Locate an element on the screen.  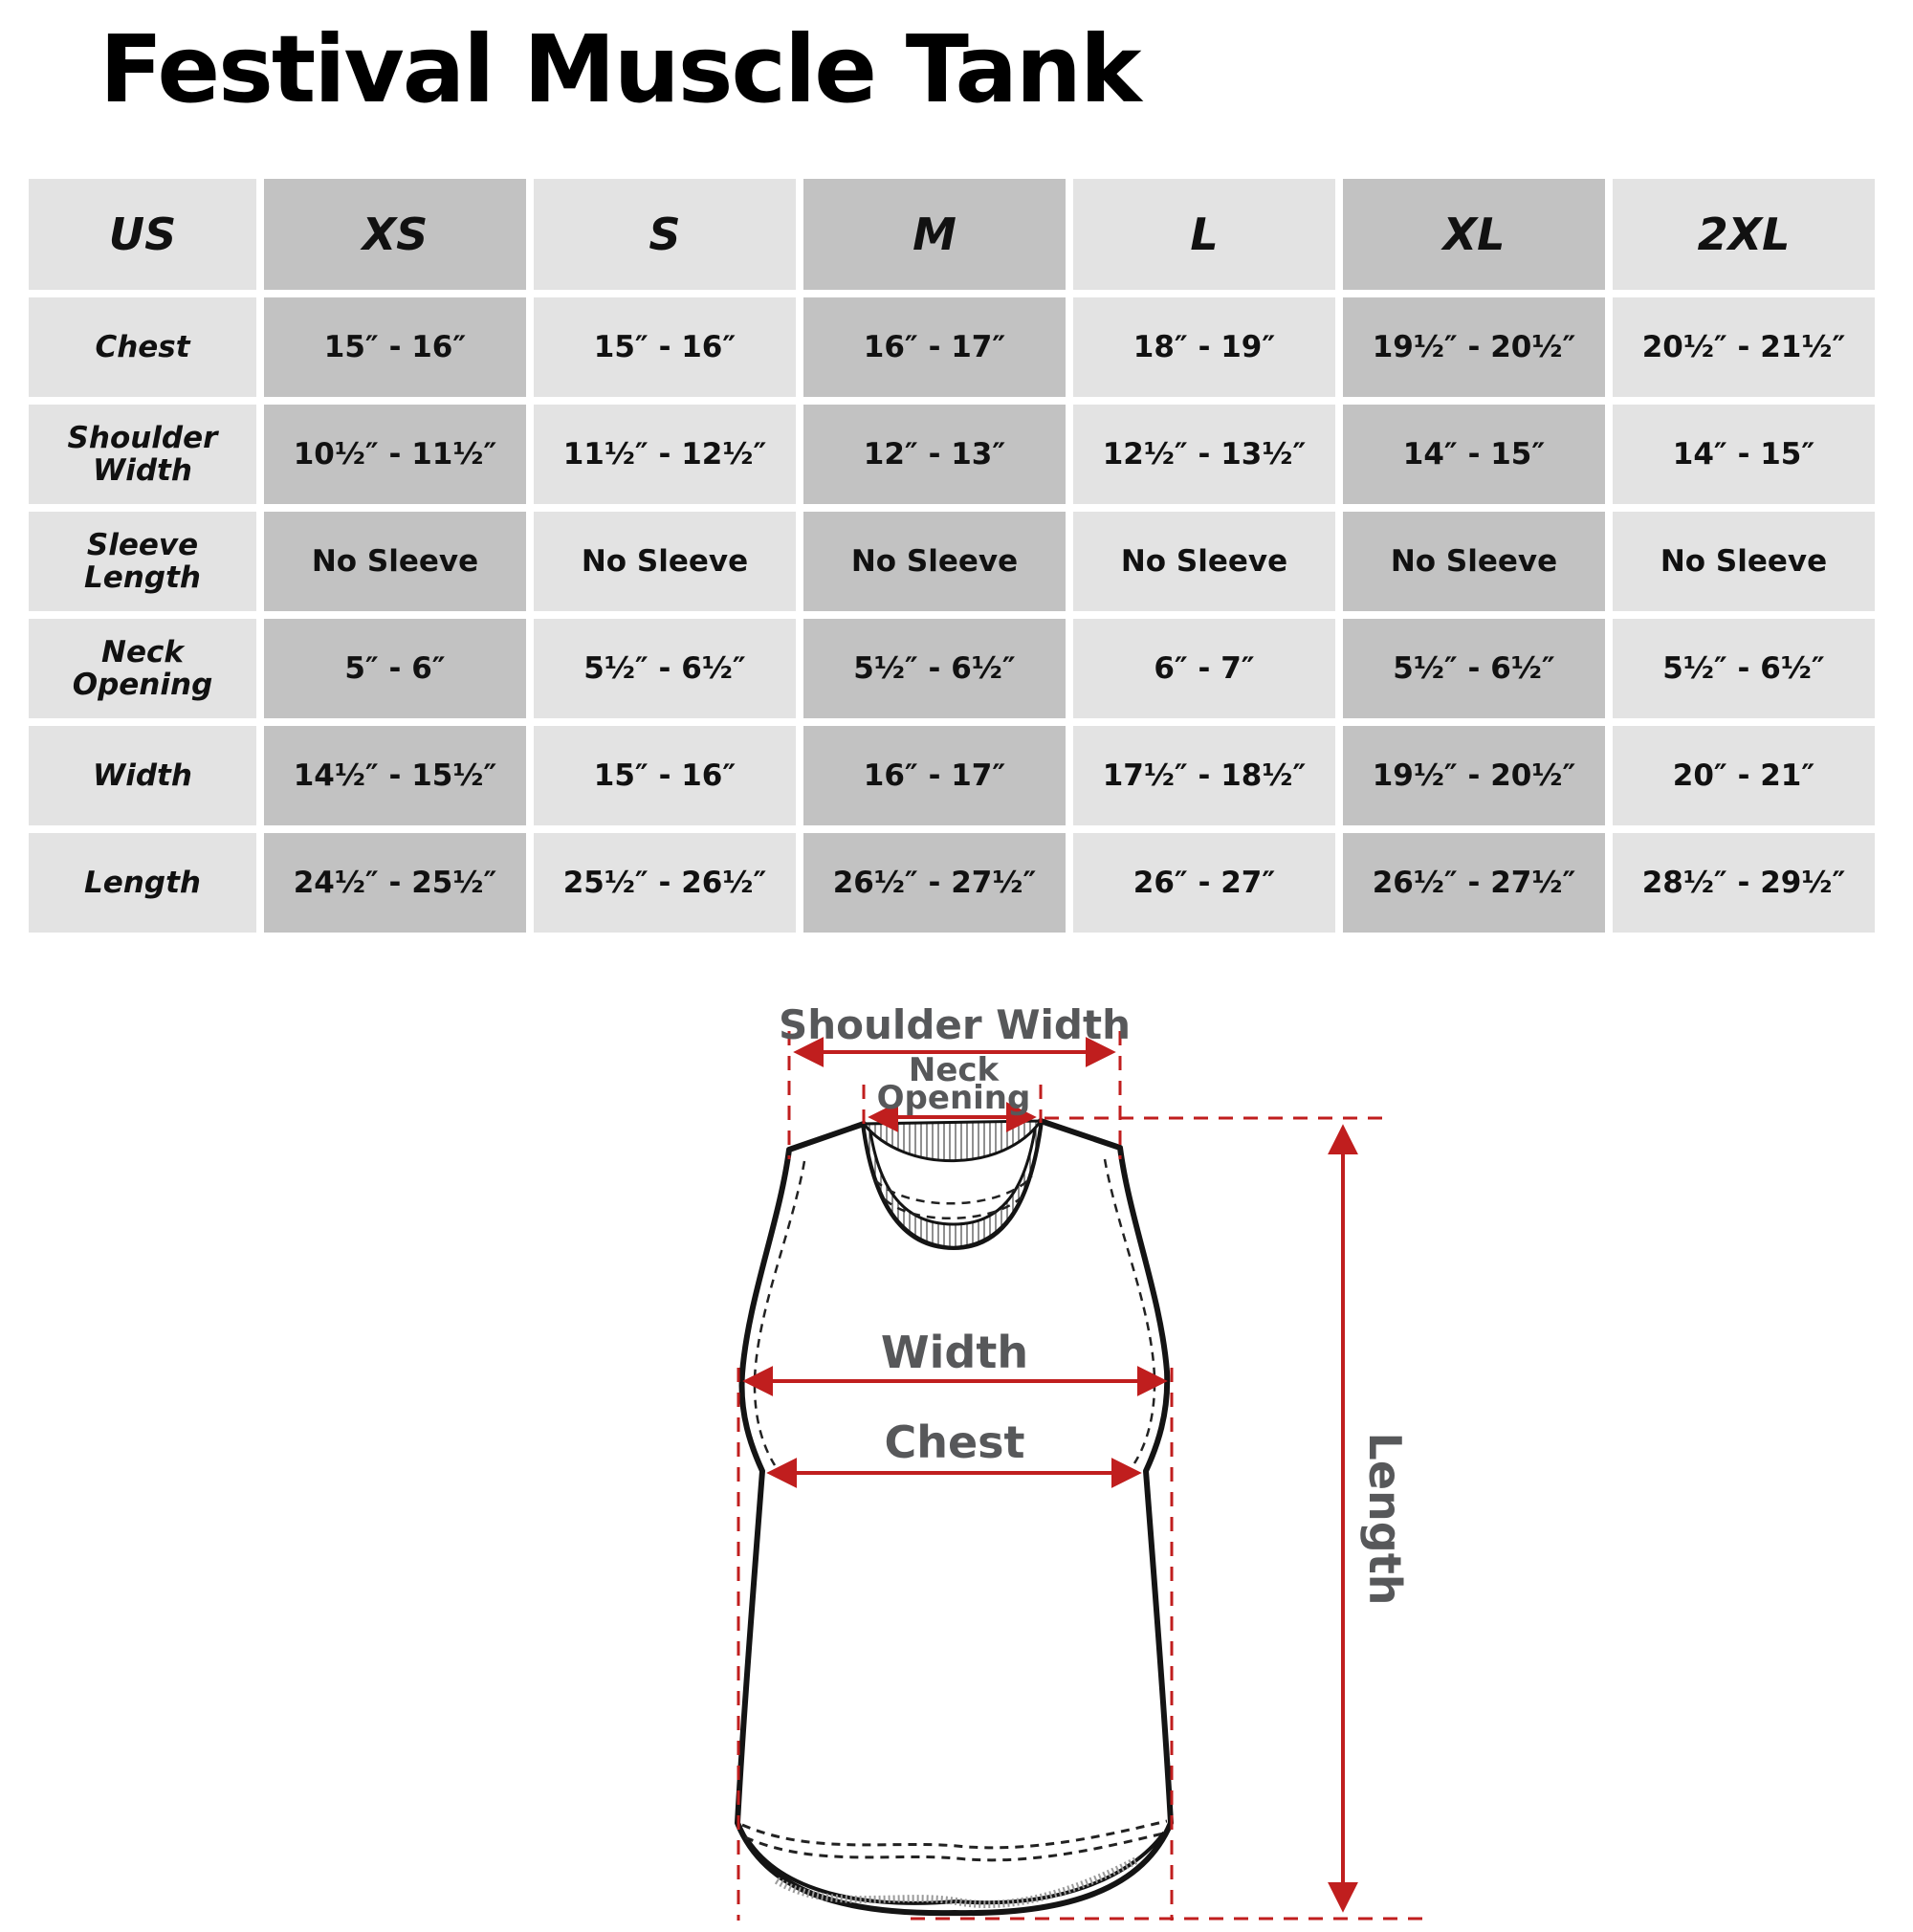
cell-length-xl: 26½″ - 27½″ is located at coordinates (1474, 883).